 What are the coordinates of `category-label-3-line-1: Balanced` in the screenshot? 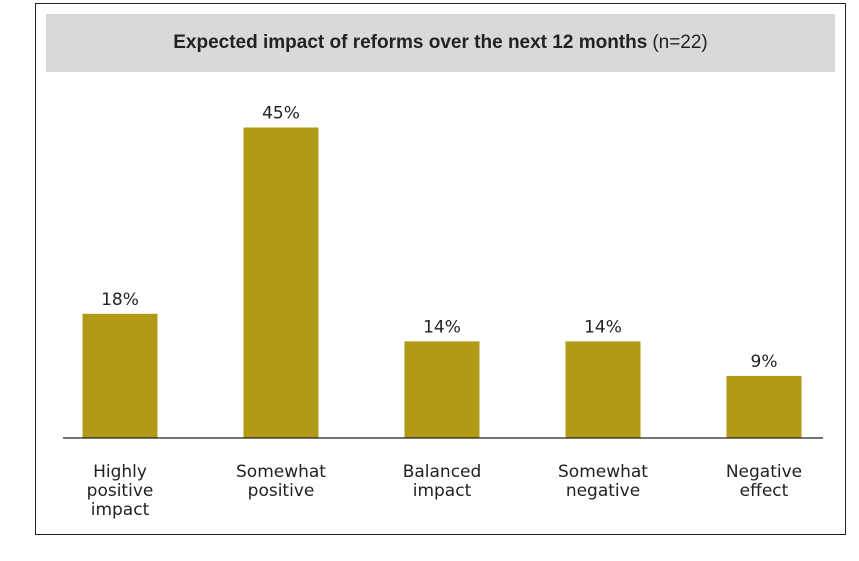 It's located at (442, 472).